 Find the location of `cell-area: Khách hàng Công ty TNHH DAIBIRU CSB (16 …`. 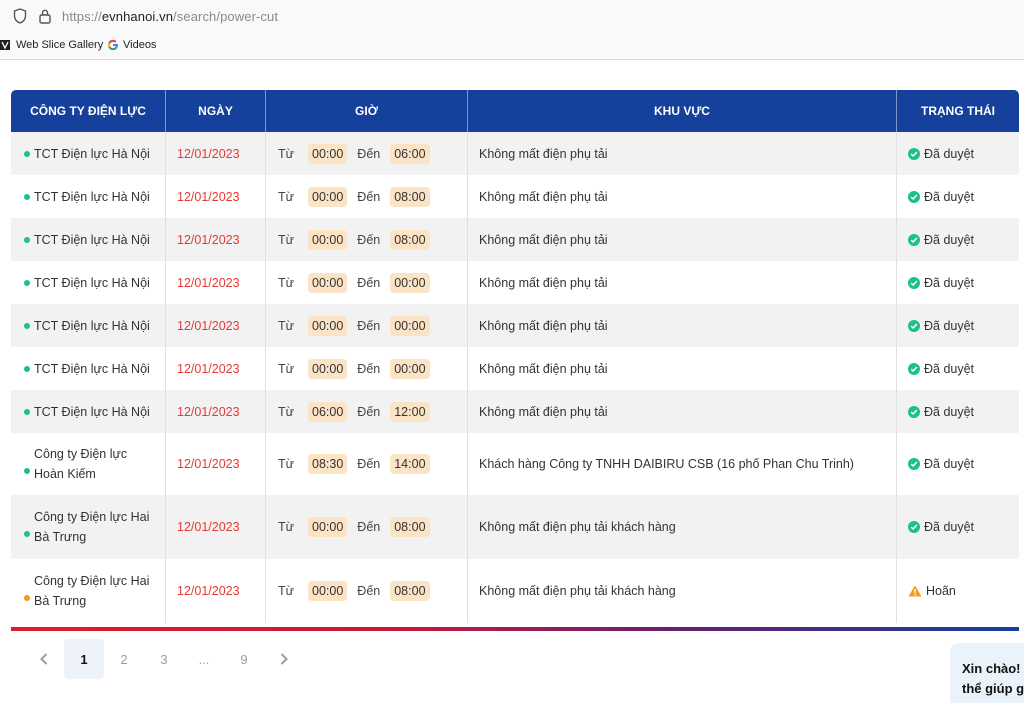

cell-area: Khách hàng Công ty TNHH DAIBIRU CSB (16 … is located at coordinates (682, 464).